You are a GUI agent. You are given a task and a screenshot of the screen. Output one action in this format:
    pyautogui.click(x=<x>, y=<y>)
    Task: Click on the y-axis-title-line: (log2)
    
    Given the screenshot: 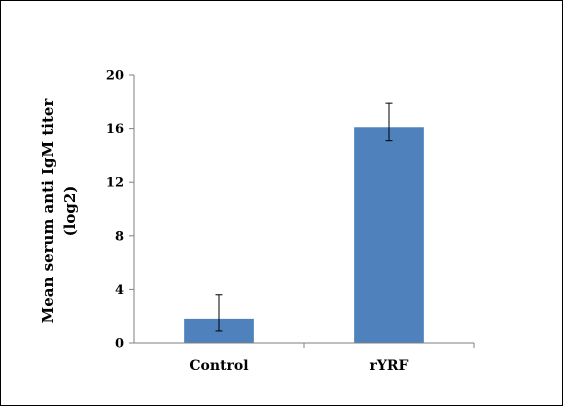 What is the action you would take?
    pyautogui.click(x=70, y=211)
    